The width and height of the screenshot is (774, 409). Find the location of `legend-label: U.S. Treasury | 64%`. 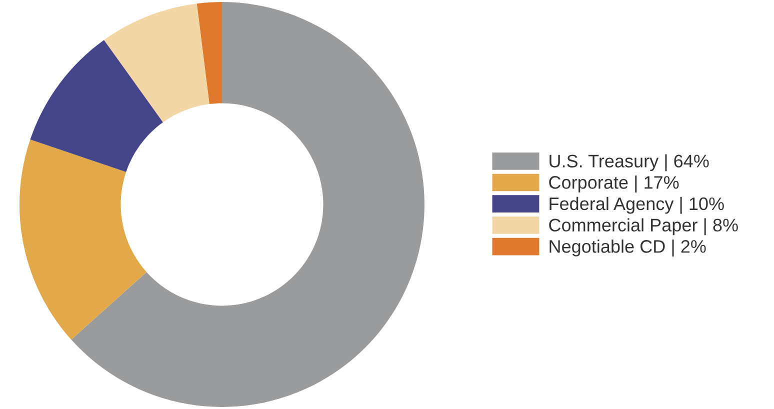

legend-label: U.S. Treasury | 64% is located at coordinates (629, 163).